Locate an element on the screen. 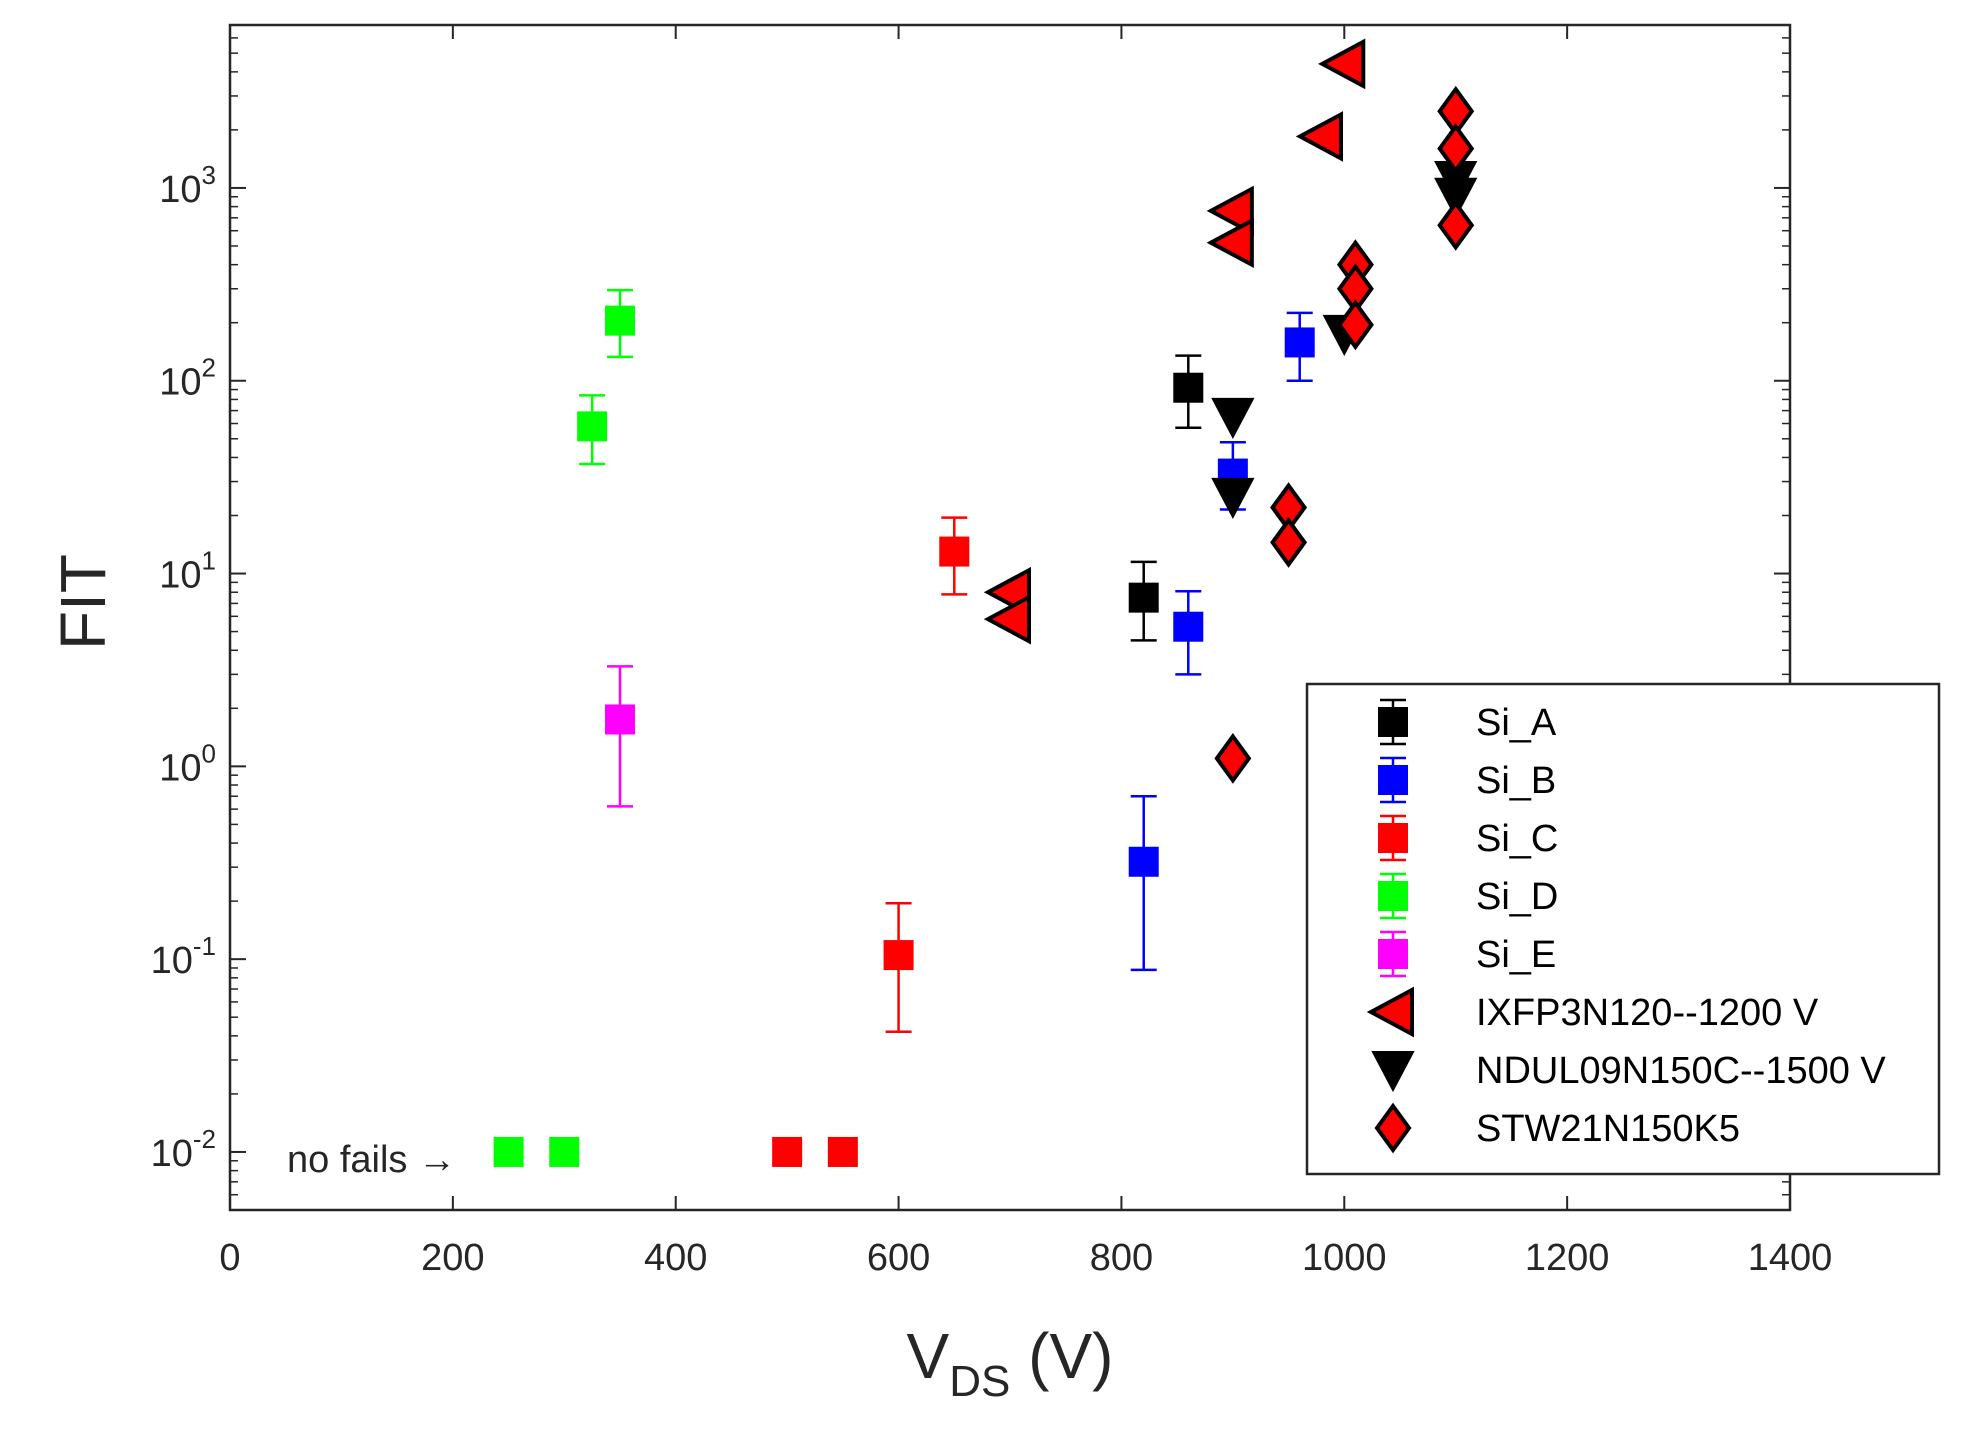 The image size is (1977, 1440). legend-entry: STW21N150K5 is located at coordinates (1557, 1128).